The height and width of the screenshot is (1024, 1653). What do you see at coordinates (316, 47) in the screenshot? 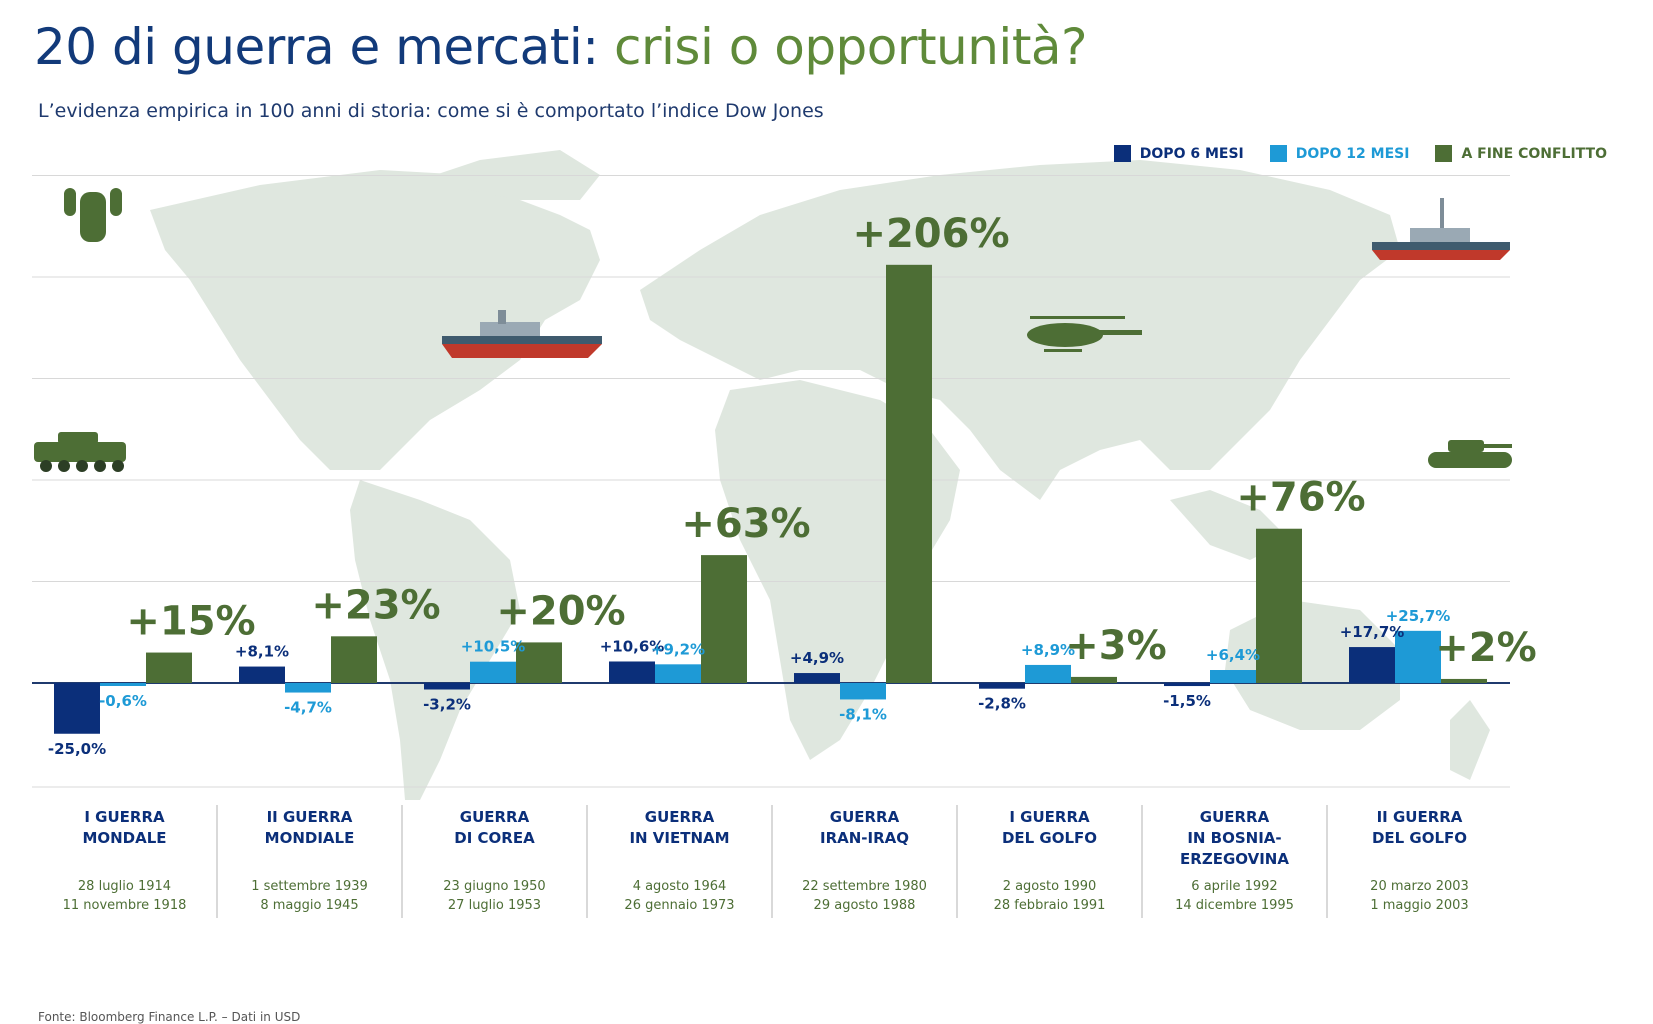
I see `title-part-1: 20 di guerra e mercati:` at bounding box center [316, 47].